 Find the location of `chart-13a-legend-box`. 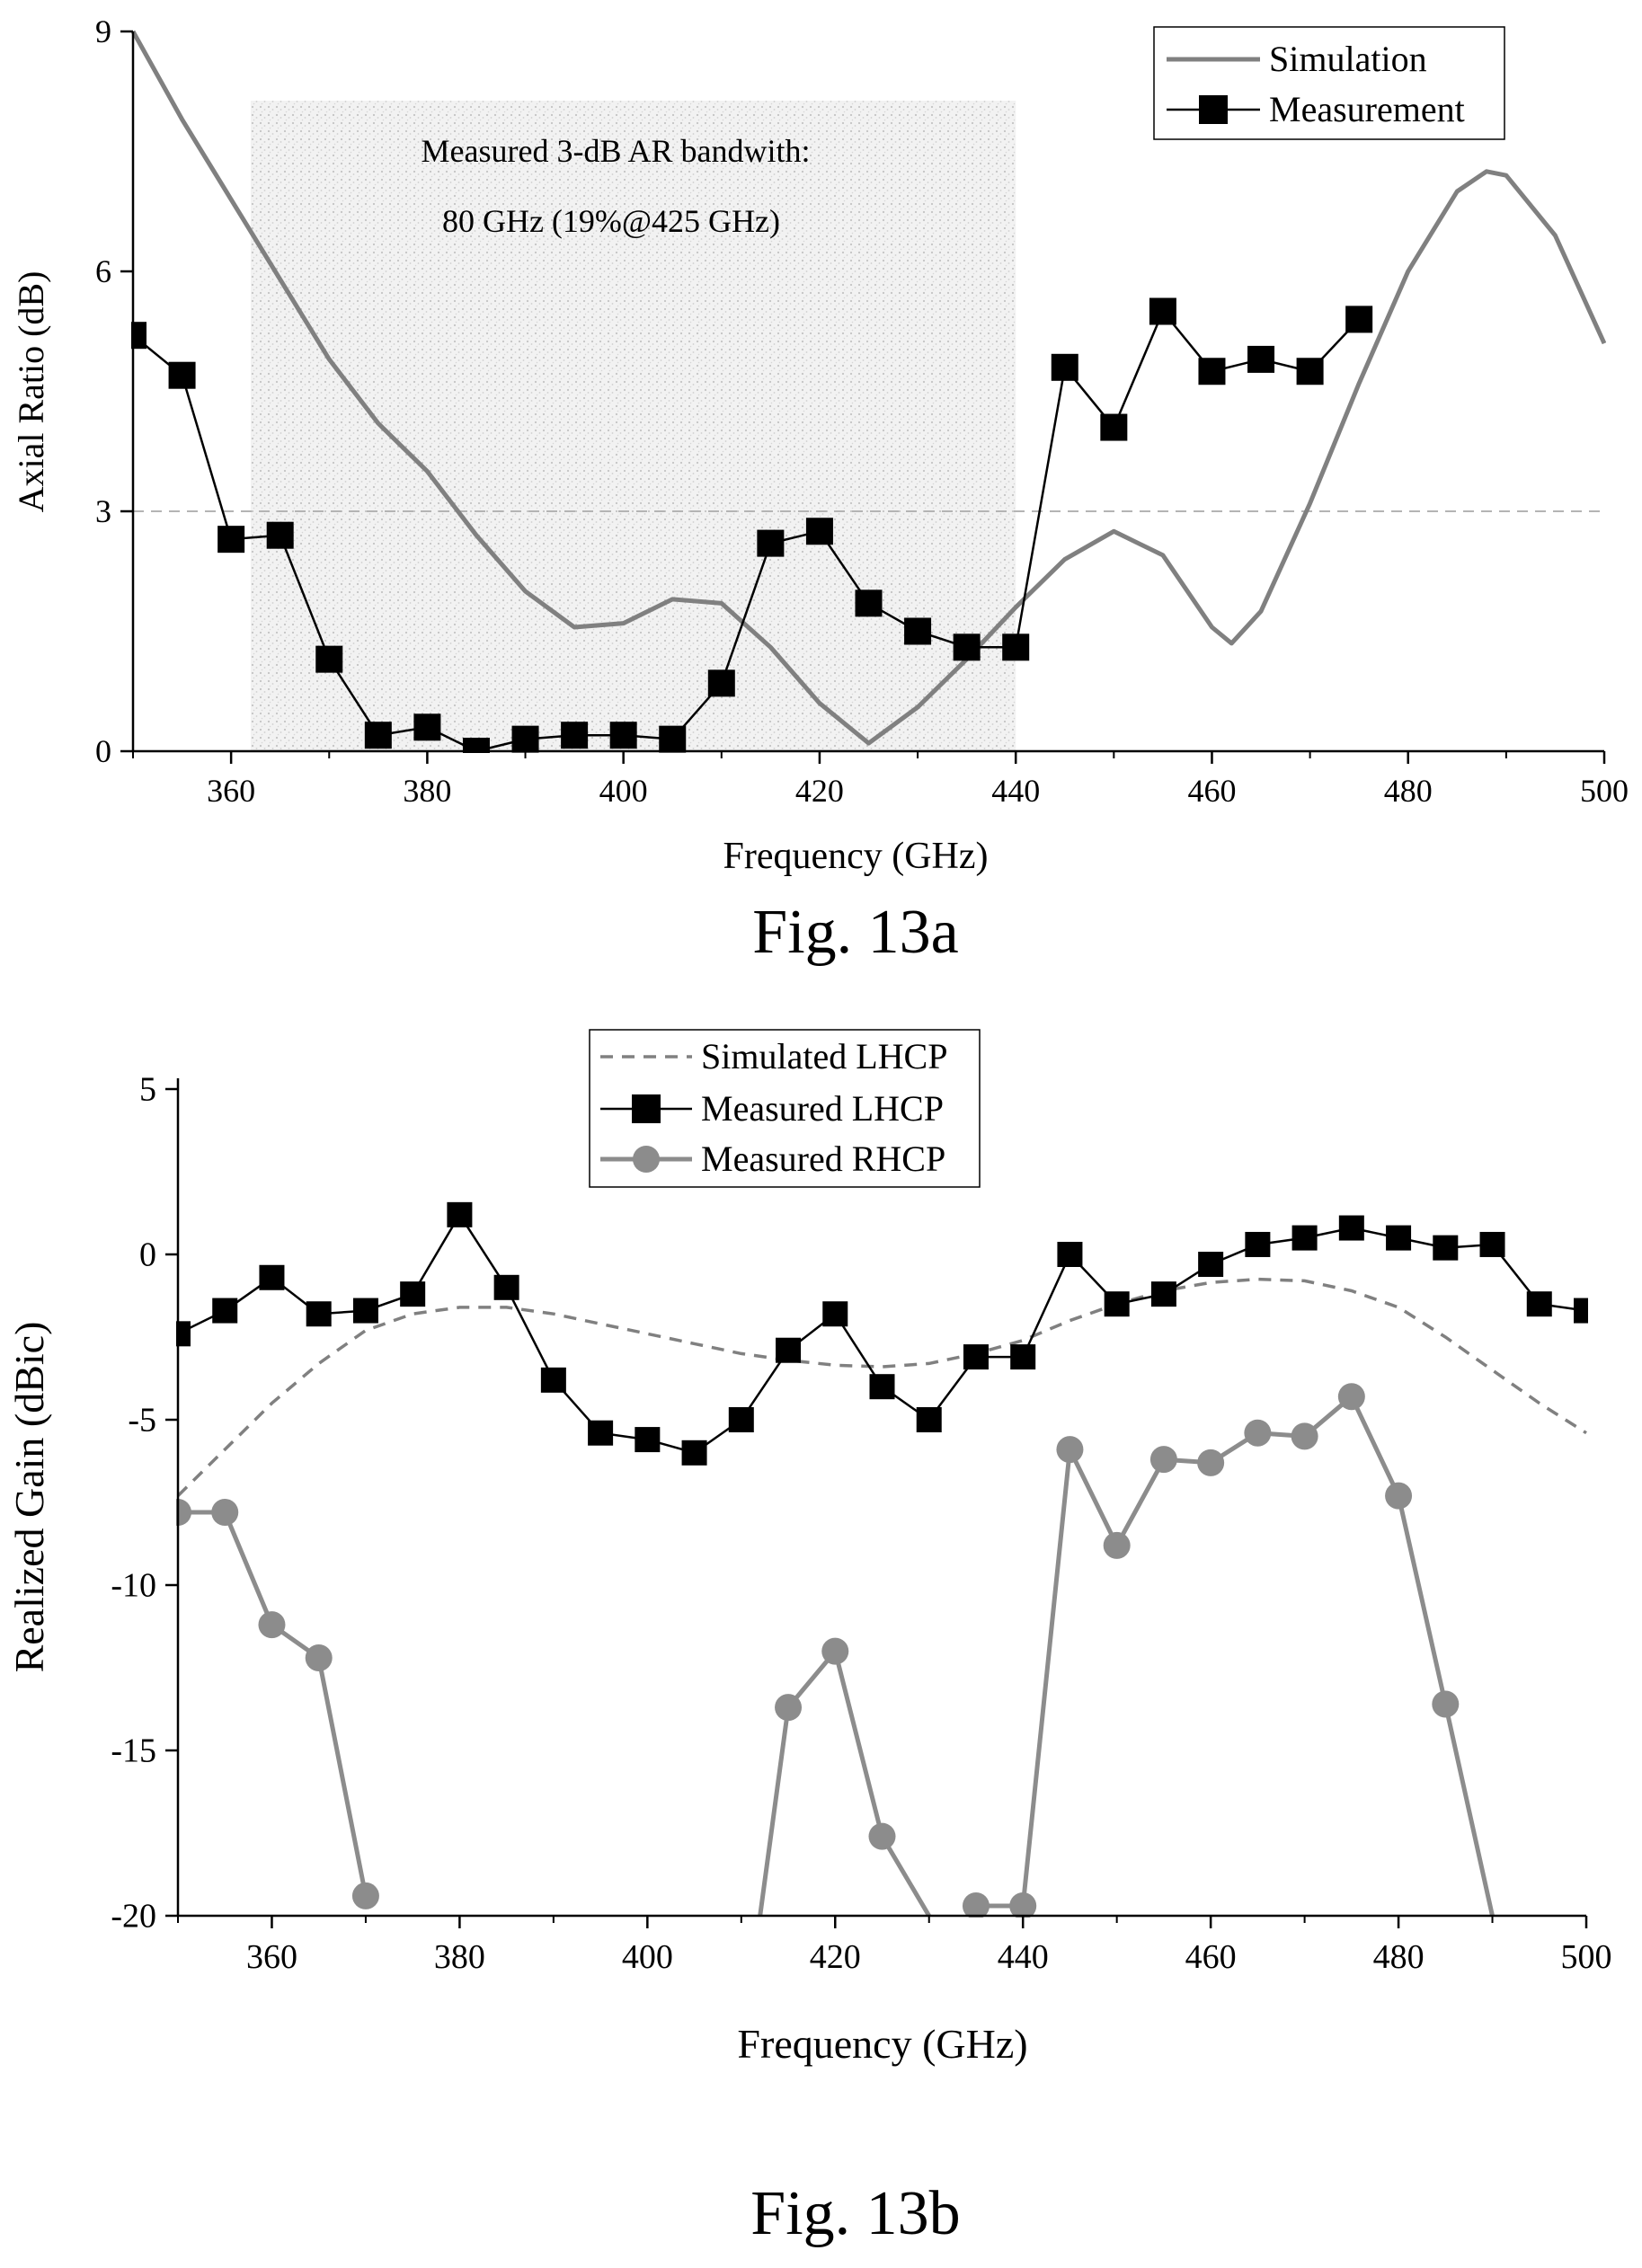

chart-13a-legend-box is located at coordinates (1329, 83).